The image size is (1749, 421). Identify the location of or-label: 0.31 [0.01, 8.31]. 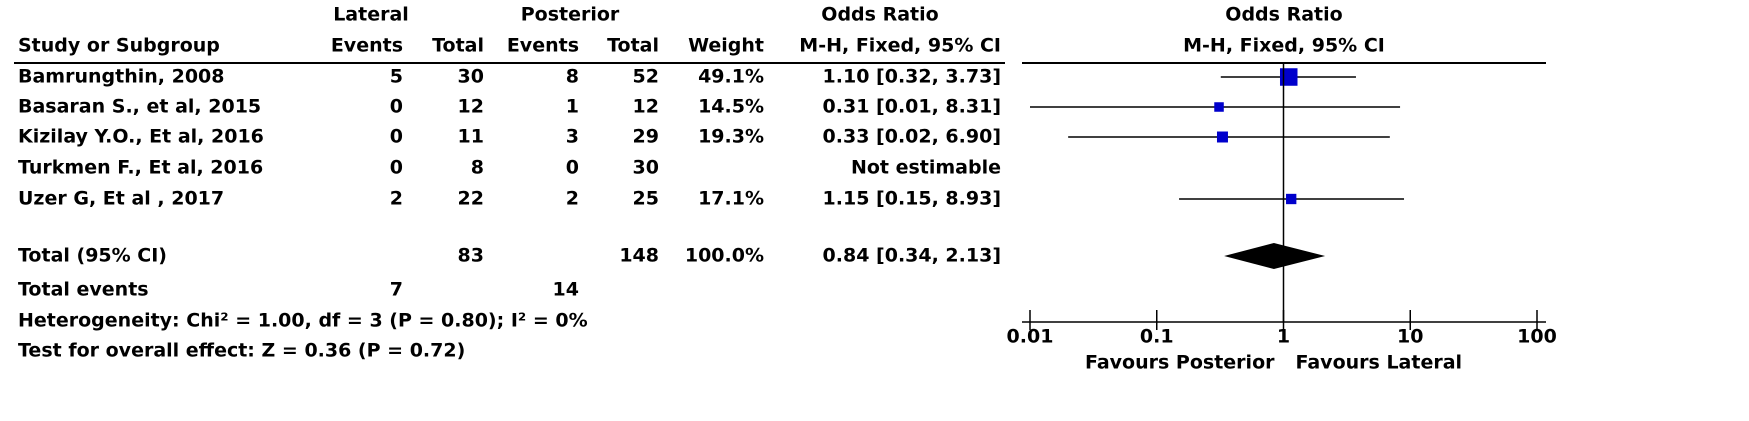
(912, 107).